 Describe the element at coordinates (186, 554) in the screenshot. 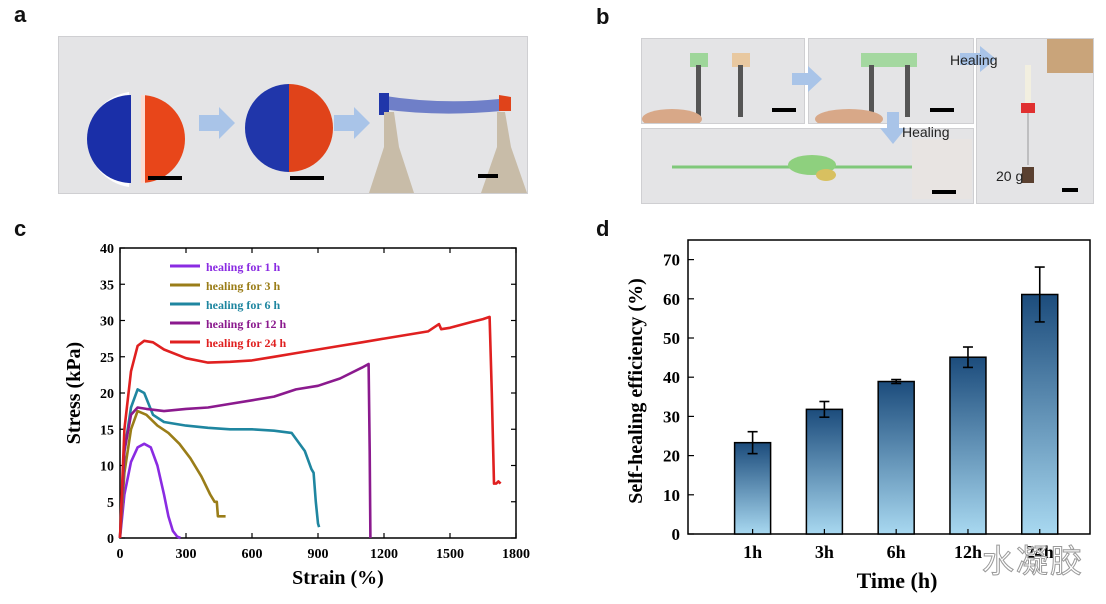

I see `x-tick-label: 300` at that location.